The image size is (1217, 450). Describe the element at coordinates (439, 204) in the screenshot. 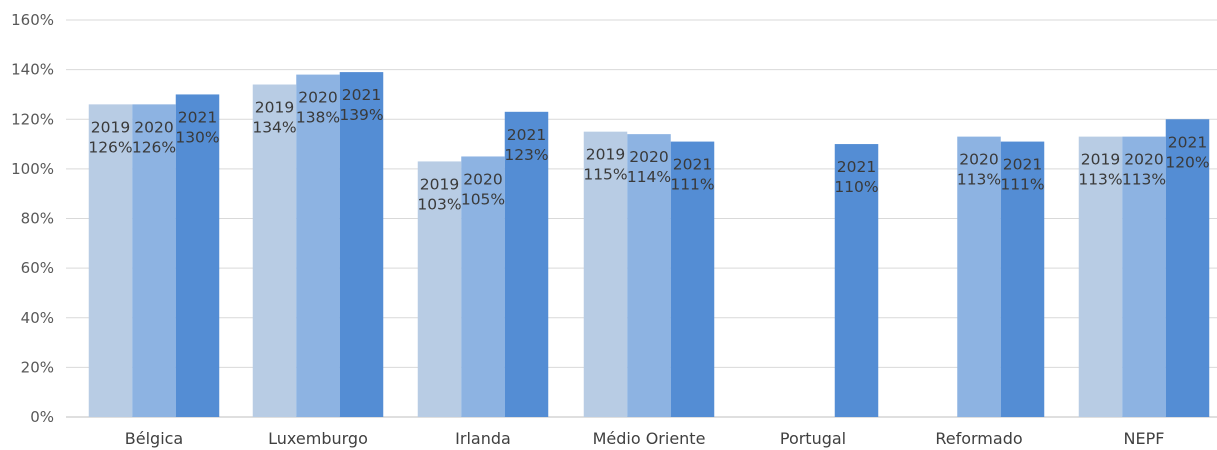

I see `data-label-value: 103%` at that location.